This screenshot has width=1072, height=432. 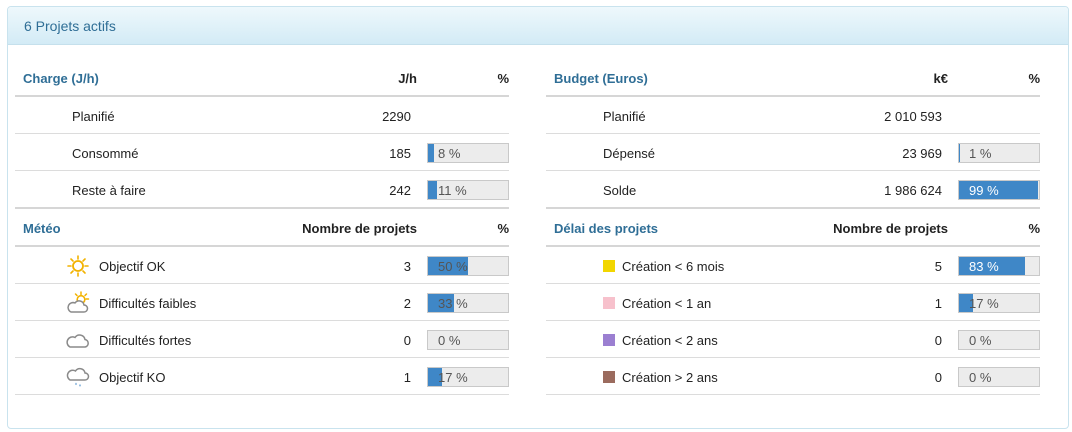 What do you see at coordinates (400, 190) in the screenshot?
I see `row-value: 242` at bounding box center [400, 190].